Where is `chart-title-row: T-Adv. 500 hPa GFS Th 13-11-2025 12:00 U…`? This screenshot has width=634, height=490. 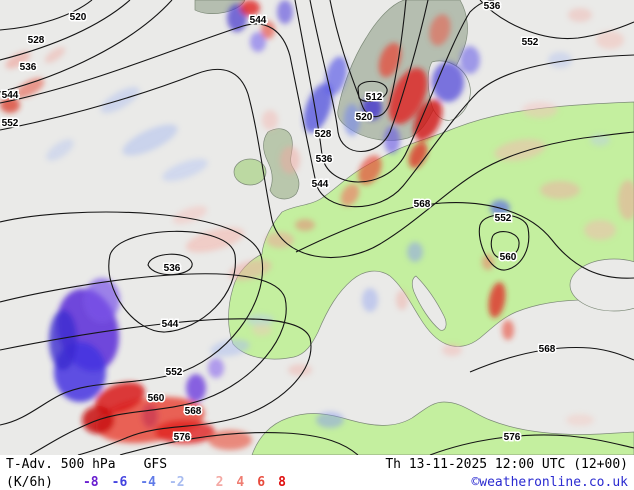 chart-title-row: T-Adv. 500 hPa GFS Th 13-11-2025 12:00 U… is located at coordinates (317, 464).